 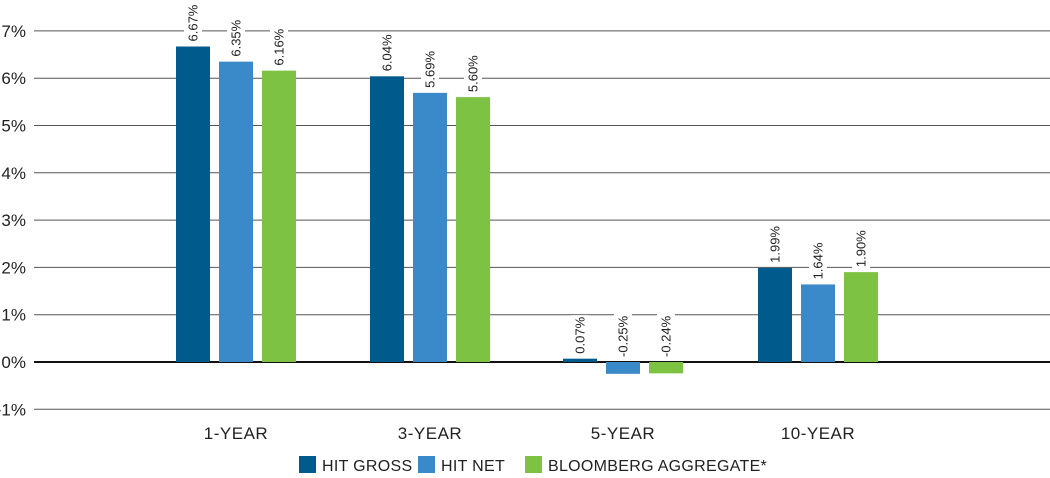 I want to click on x-category-label: 5-YEAR, so click(x=623, y=433).